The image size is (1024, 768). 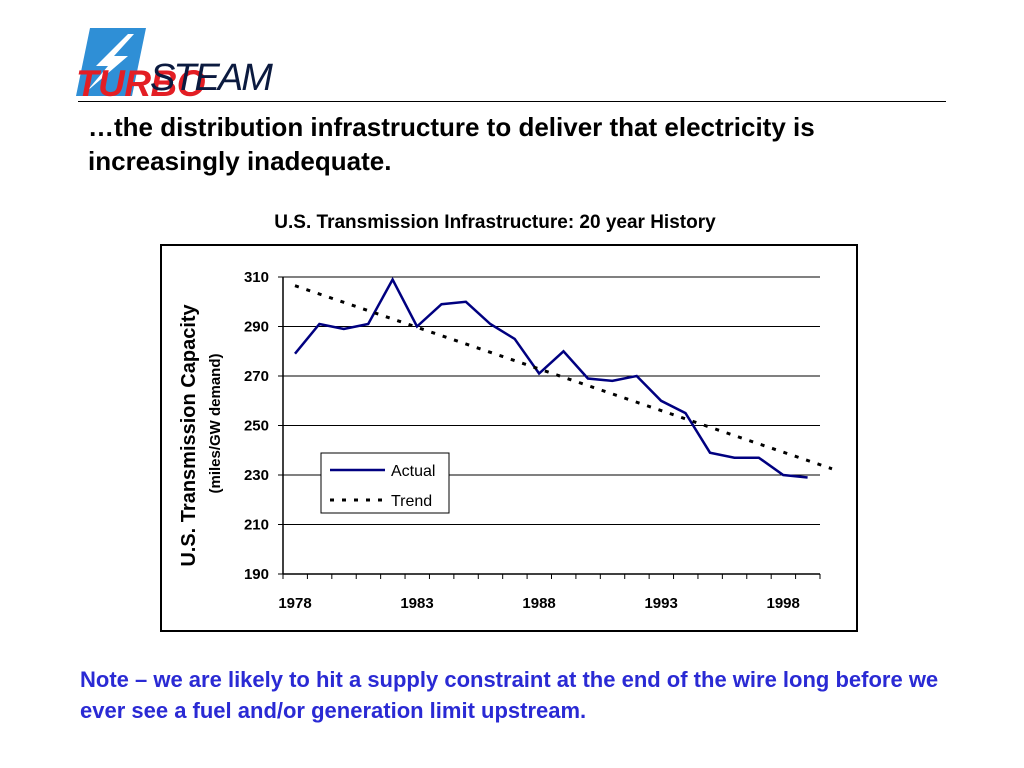 I want to click on legend-box, so click(x=385, y=483).